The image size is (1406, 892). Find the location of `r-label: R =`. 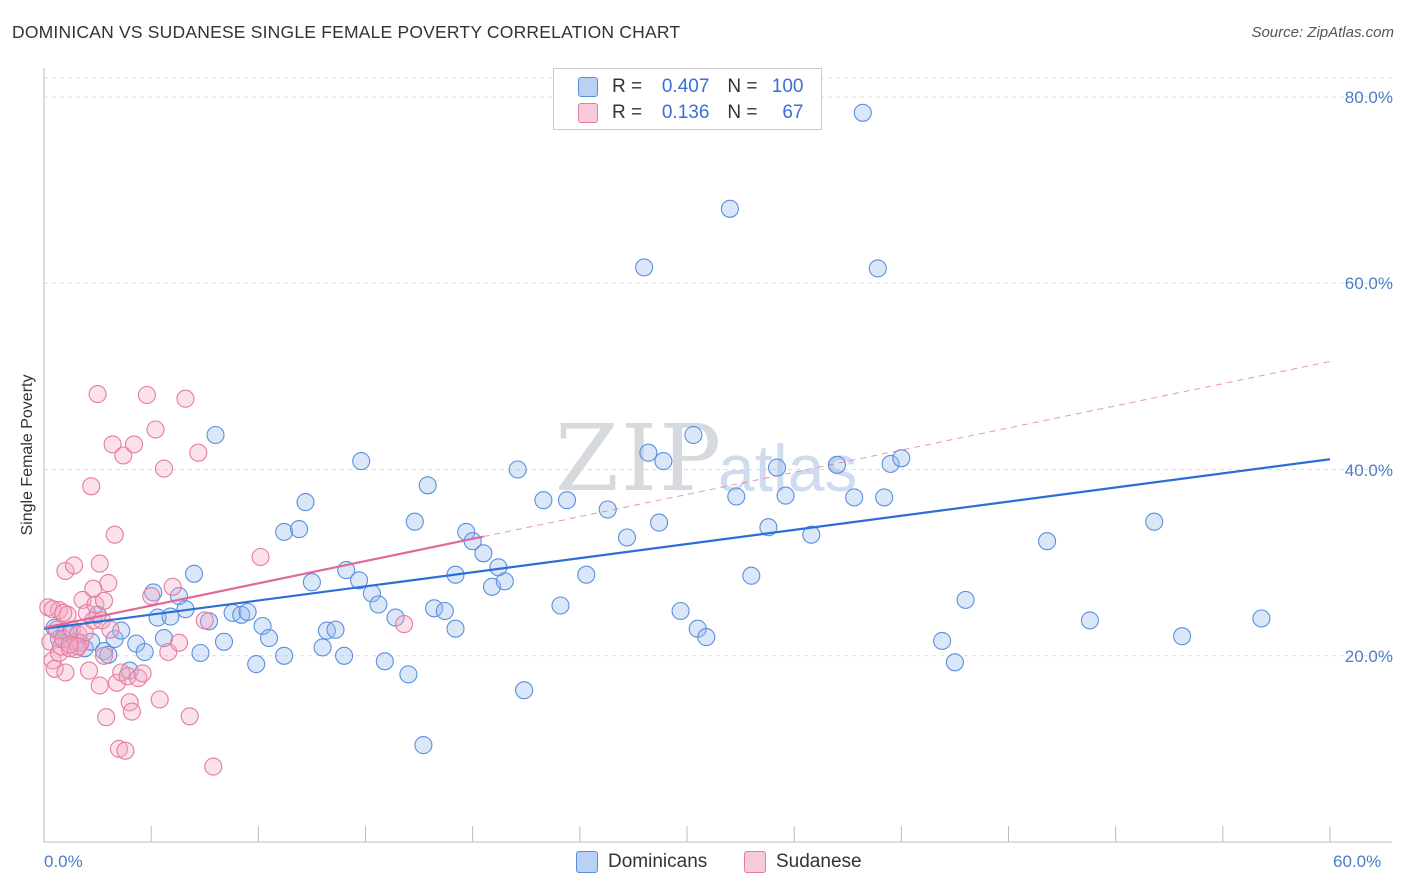

r-label: R = is located at coordinates (627, 112).